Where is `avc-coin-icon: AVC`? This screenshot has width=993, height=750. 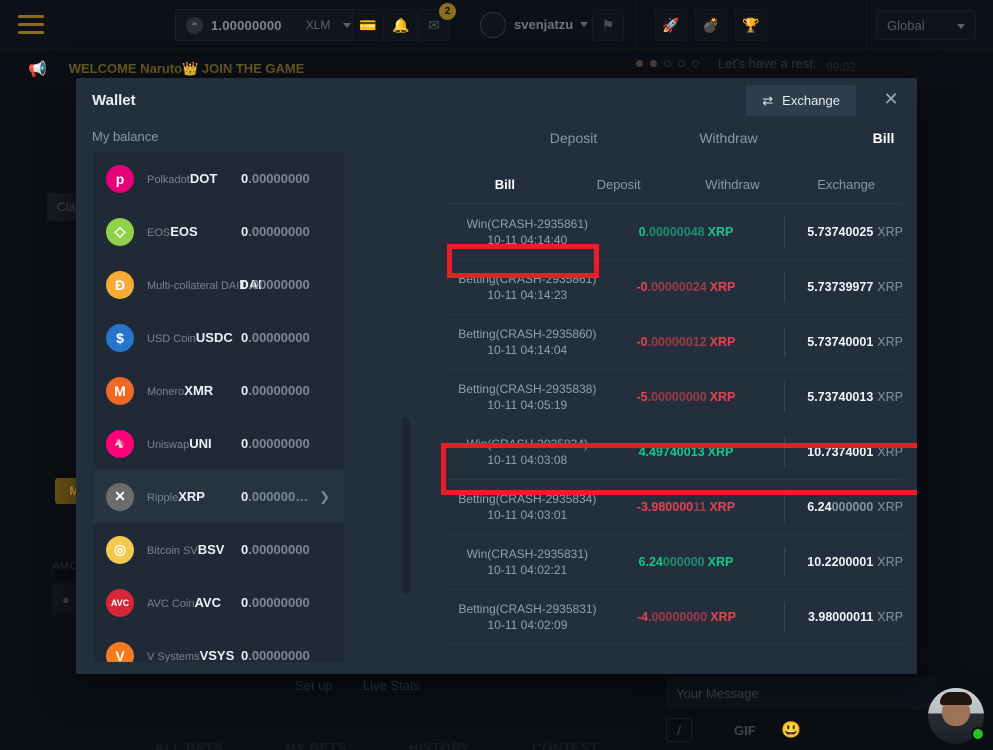
avc-coin-icon: AVC is located at coordinates (120, 602).